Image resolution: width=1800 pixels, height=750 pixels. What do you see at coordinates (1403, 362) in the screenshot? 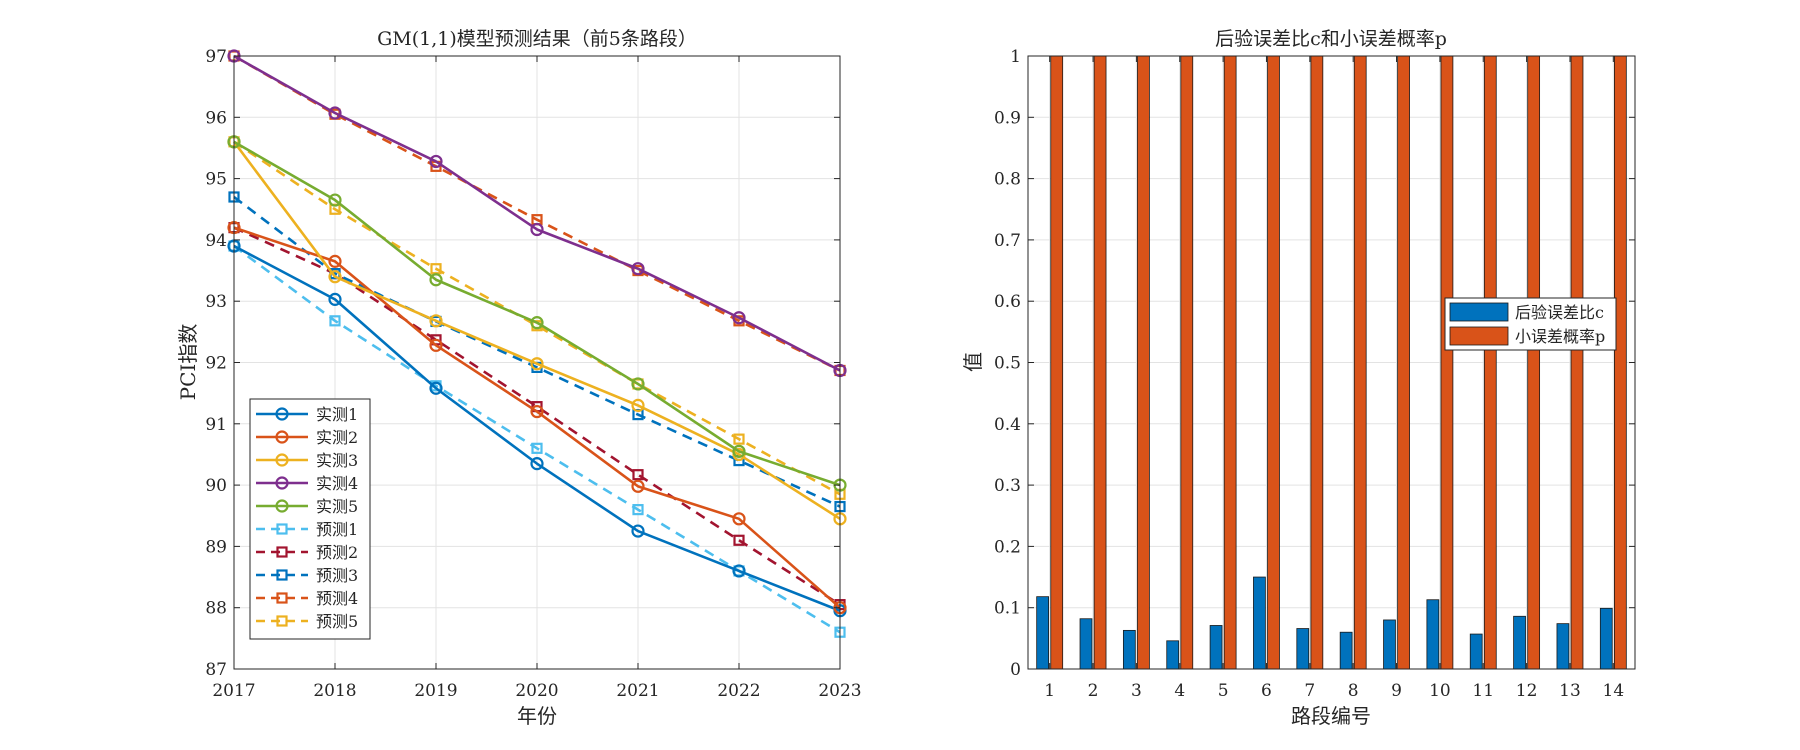
I see `bar-小误差概率p-9` at bounding box center [1403, 362].